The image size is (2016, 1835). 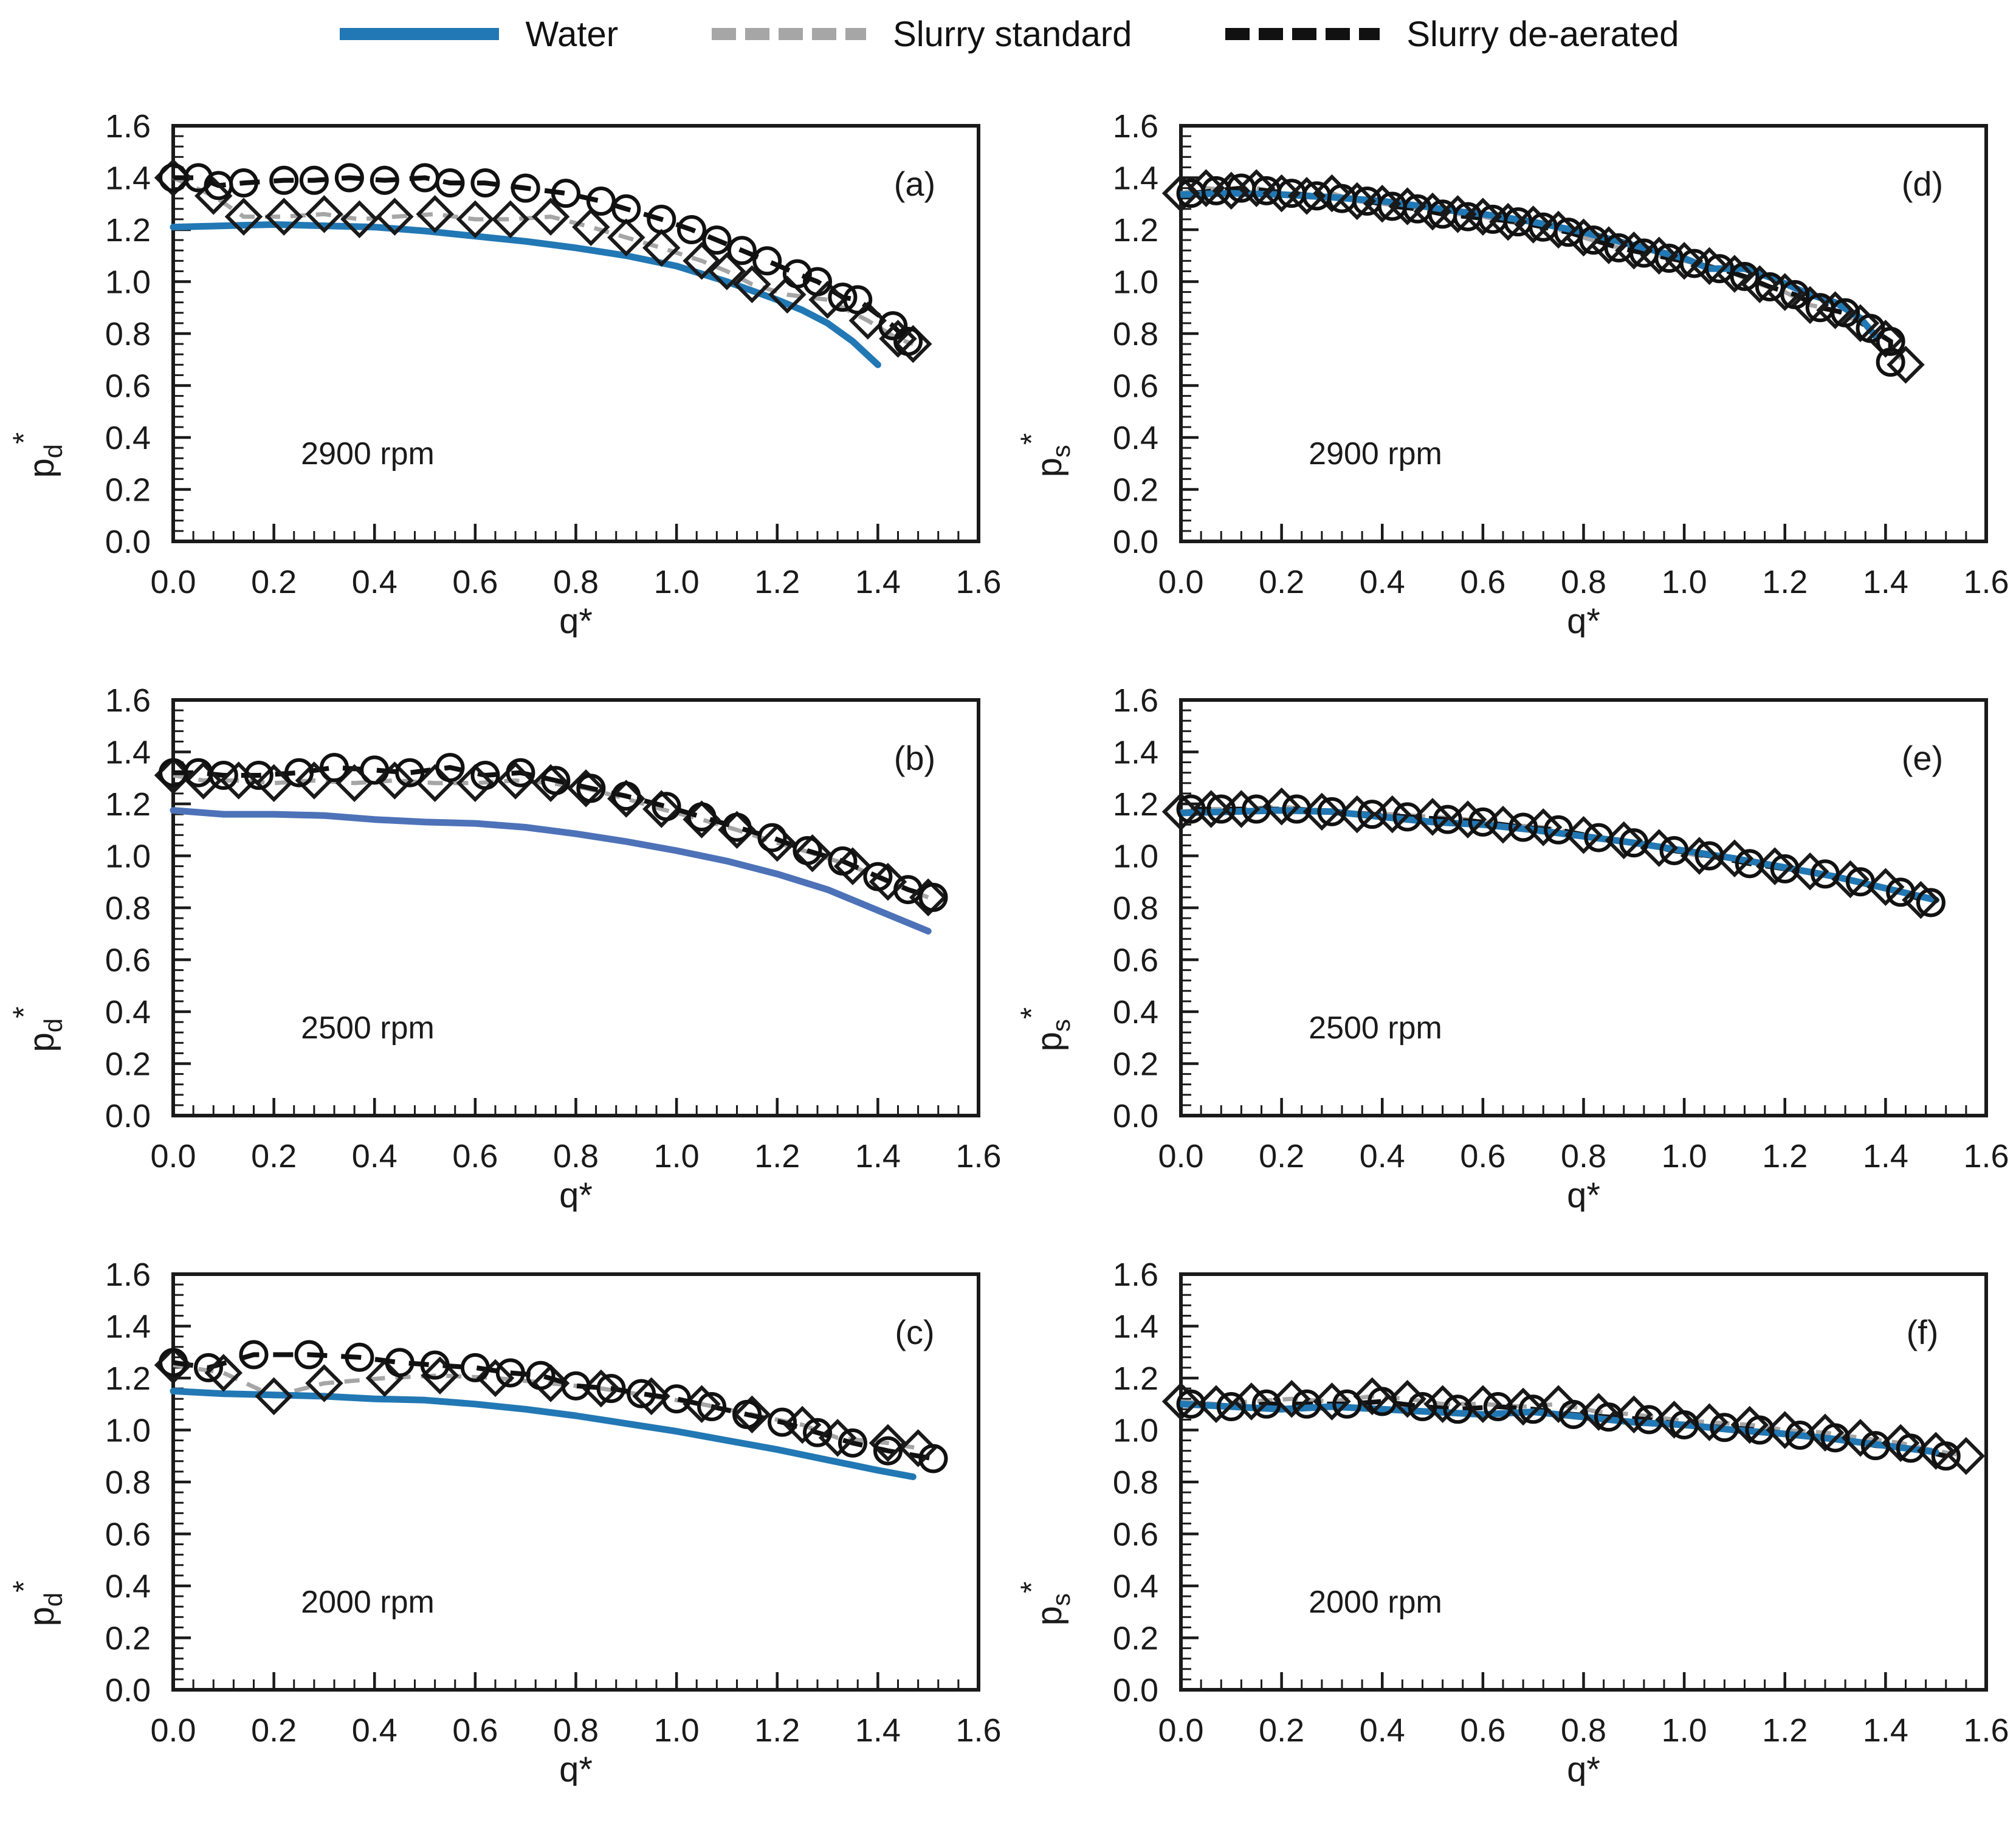 I want to click on legend-item-slurry-standard: Slurry standard, so click(x=920, y=35).